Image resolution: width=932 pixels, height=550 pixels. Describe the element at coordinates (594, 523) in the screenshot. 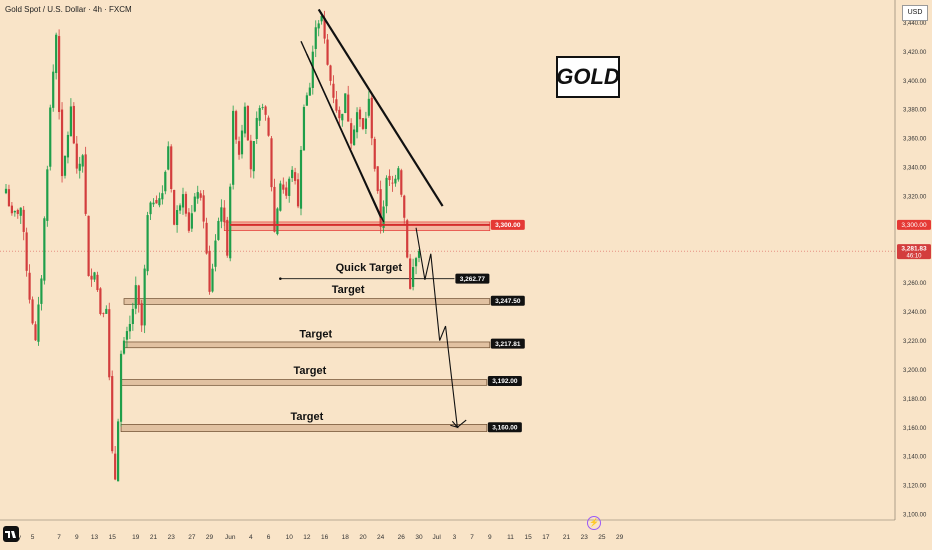

I see `lightning-icon: ⚡` at that location.